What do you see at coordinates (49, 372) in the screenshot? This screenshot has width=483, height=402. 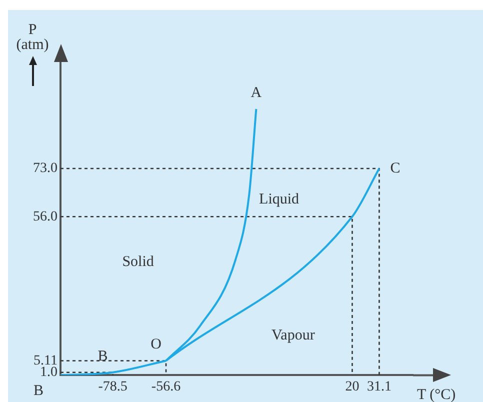 I see `y-tick-label: 1.0` at bounding box center [49, 372].